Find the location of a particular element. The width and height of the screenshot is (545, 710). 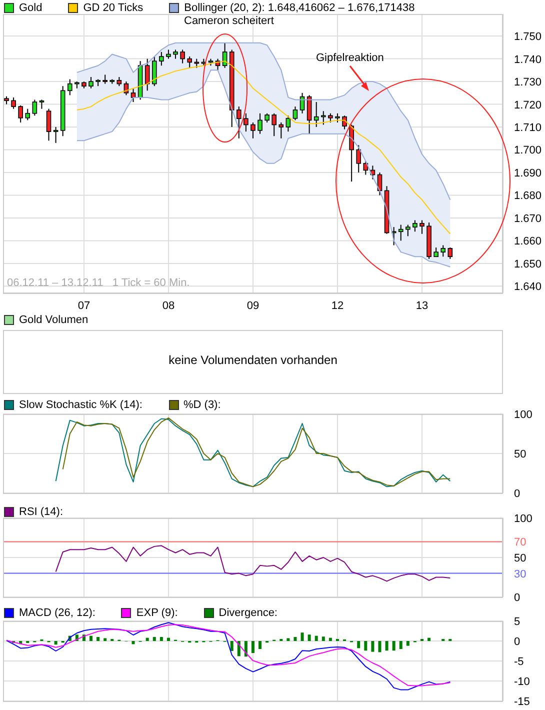

y-tick-label: 1.710 is located at coordinates (528, 128).